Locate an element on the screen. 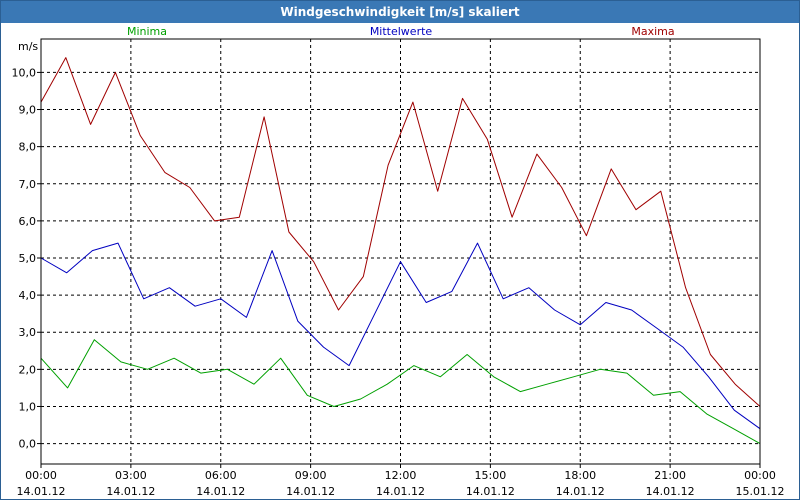 The height and width of the screenshot is (500, 800). y-axis-label: m/s is located at coordinates (28, 46).